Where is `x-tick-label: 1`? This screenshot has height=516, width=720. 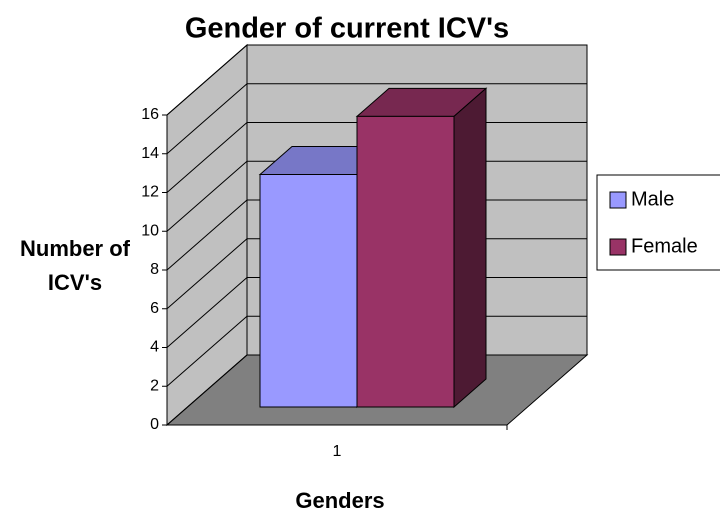
x-tick-label: 1 is located at coordinates (337, 451).